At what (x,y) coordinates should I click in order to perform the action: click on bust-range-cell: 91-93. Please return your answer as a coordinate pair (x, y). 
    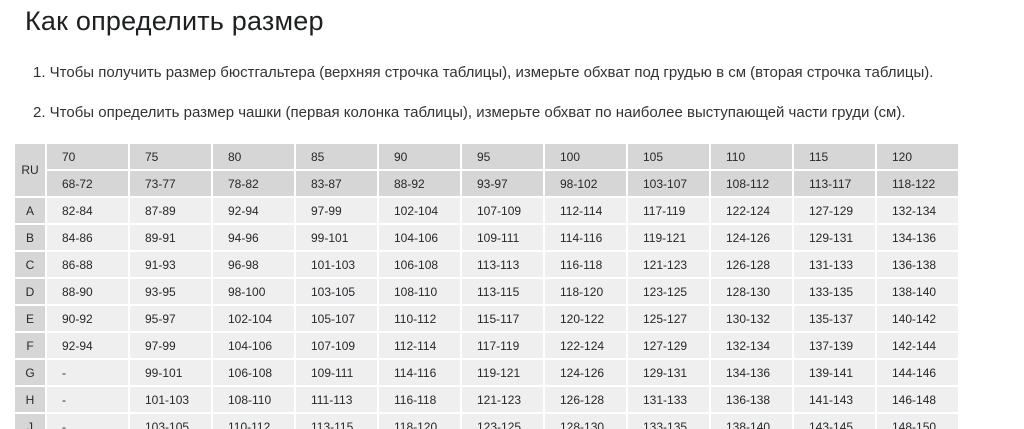
    Looking at the image, I should click on (170, 264).